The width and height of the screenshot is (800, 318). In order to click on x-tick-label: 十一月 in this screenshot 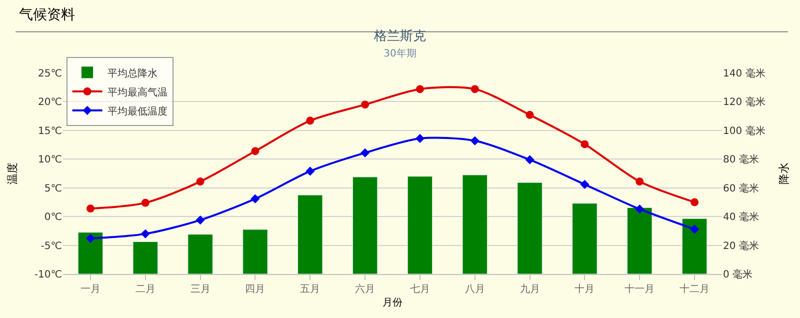, I will do `click(639, 289)`.